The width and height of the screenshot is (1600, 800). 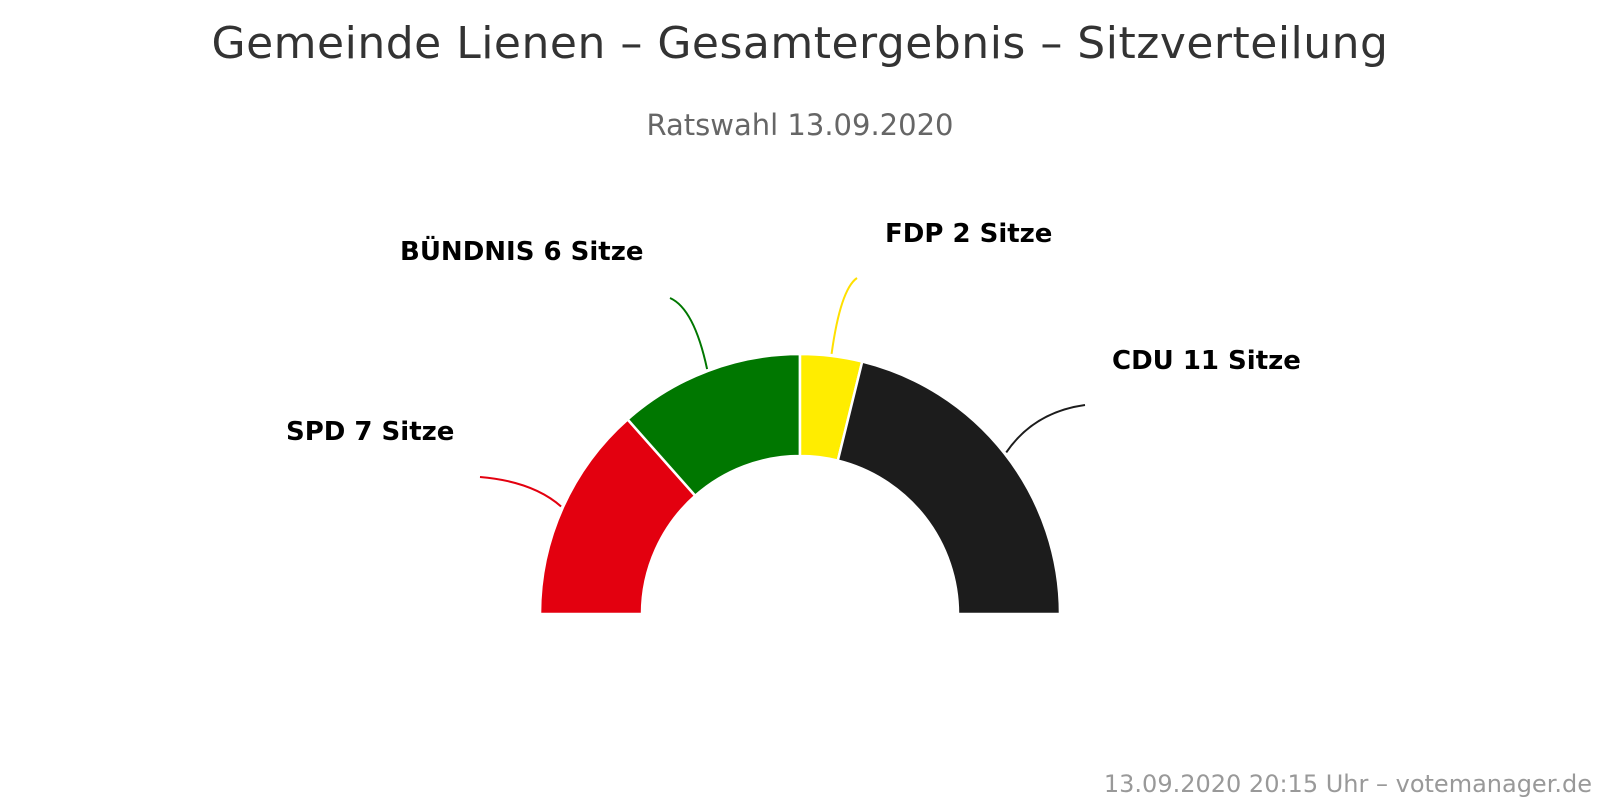 I want to click on data-label-cdu: CDU 11 Sitze, so click(x=1206, y=361).